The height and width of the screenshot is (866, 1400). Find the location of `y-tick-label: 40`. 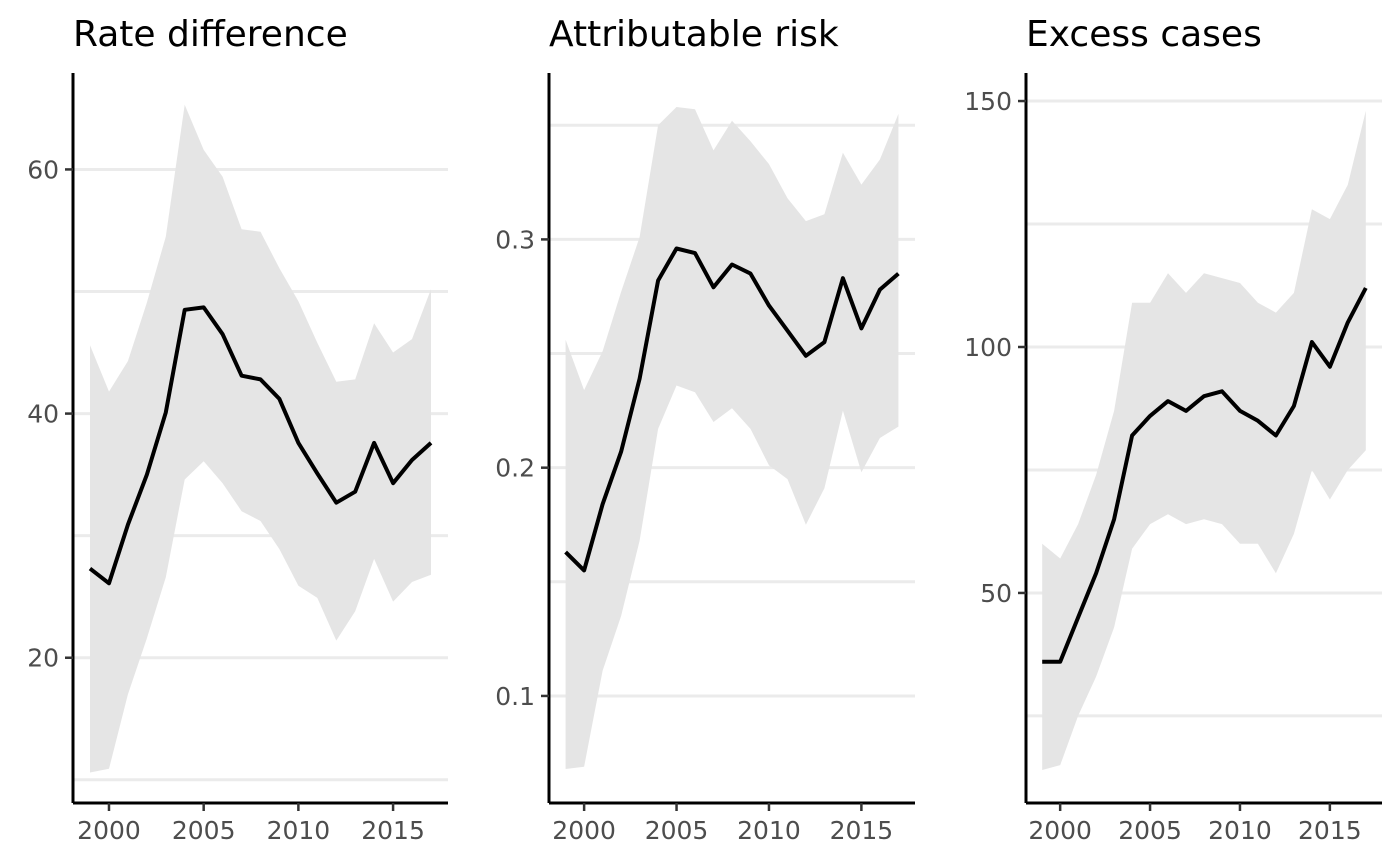

y-tick-label: 40 is located at coordinates (43, 414).